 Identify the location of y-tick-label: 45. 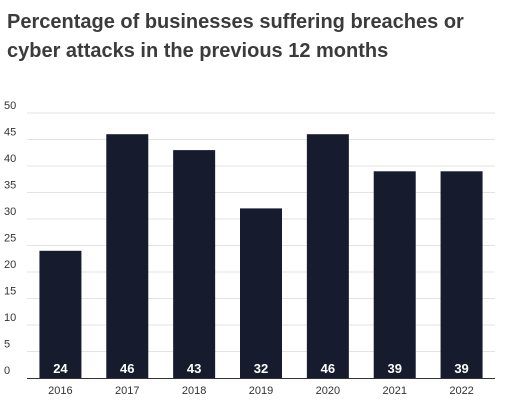
(10, 133).